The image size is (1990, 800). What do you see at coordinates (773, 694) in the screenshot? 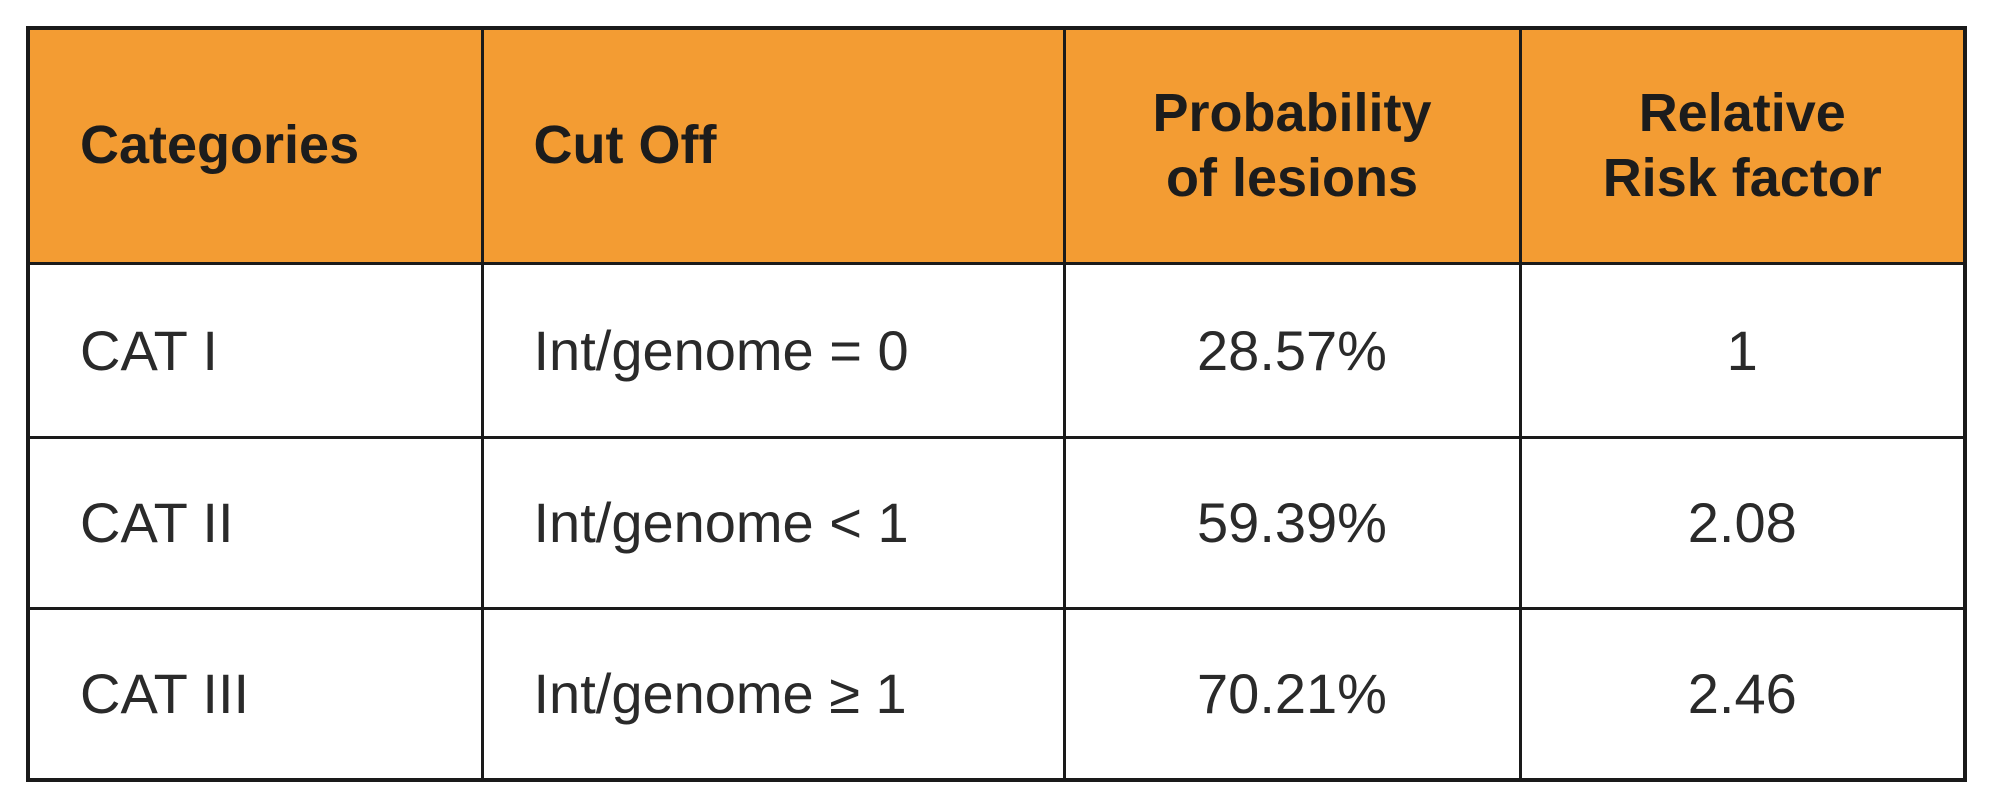
I see `cell-cut-off: Int/genome ≥ 1` at bounding box center [773, 694].